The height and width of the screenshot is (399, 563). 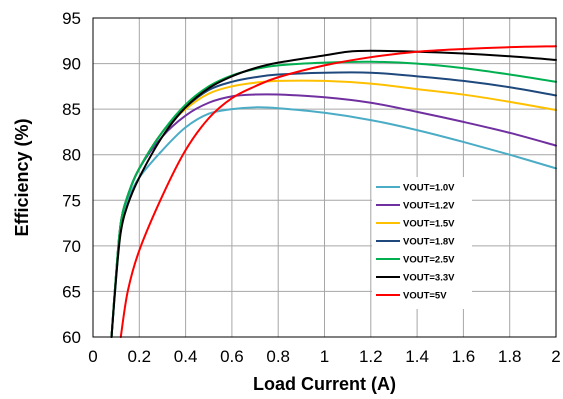 I want to click on legend-label: VOUT=3.3V, so click(x=429, y=278).